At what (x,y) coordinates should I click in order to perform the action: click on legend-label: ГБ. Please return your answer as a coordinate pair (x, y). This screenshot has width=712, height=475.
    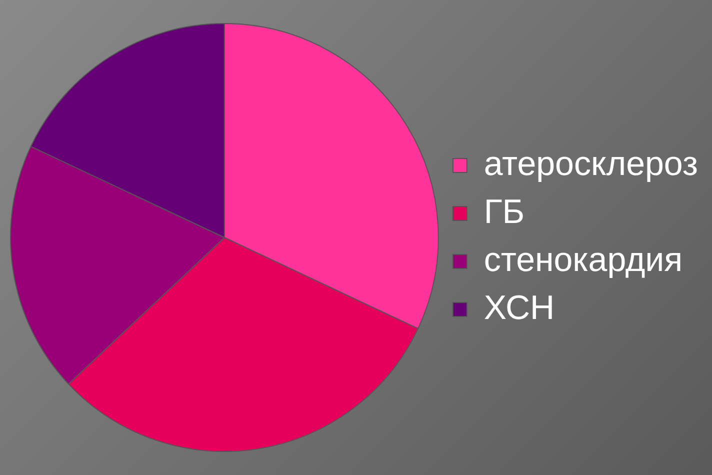
    Looking at the image, I should click on (504, 211).